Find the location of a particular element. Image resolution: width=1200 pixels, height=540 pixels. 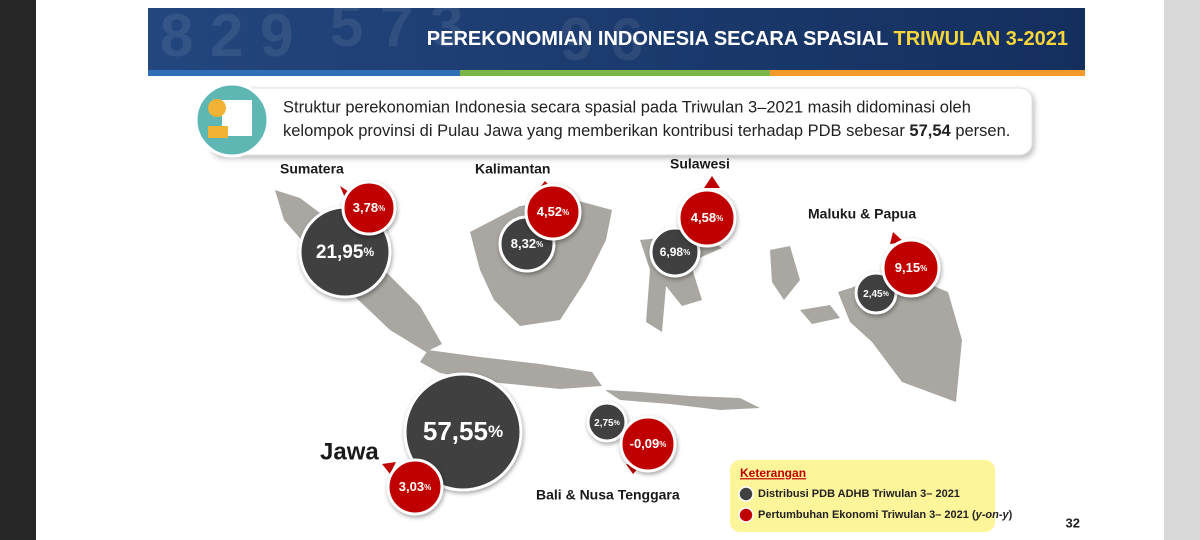

distribution-bubble-label: 2,75% is located at coordinates (607, 423).